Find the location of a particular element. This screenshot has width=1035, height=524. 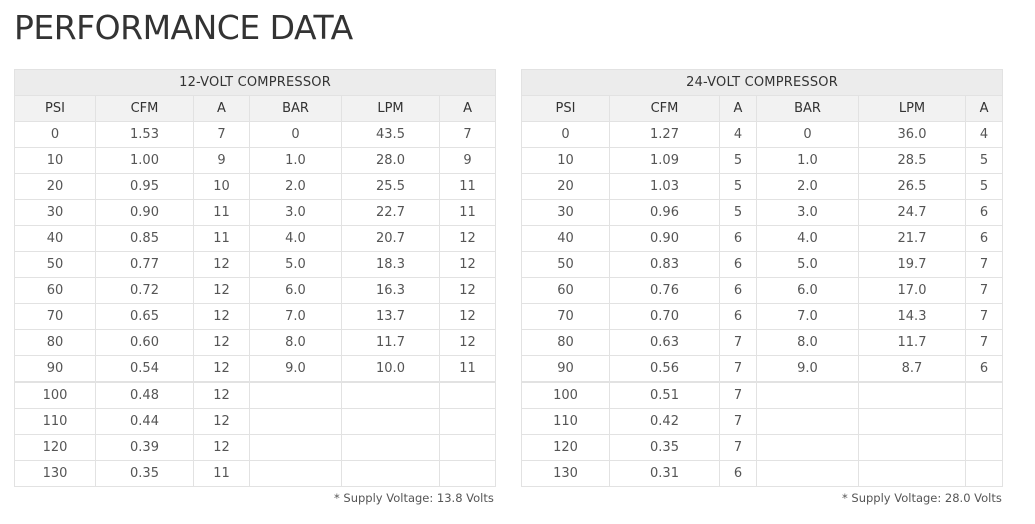

table-row: 70 0.65 12 7.0 13.7 12 is located at coordinates (255, 316).